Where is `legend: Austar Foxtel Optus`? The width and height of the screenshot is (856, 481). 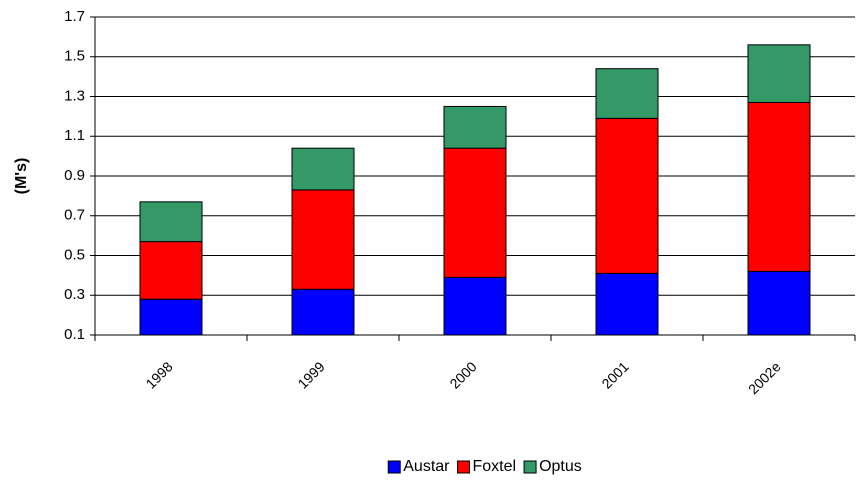 legend: Austar Foxtel Optus is located at coordinates (484, 466).